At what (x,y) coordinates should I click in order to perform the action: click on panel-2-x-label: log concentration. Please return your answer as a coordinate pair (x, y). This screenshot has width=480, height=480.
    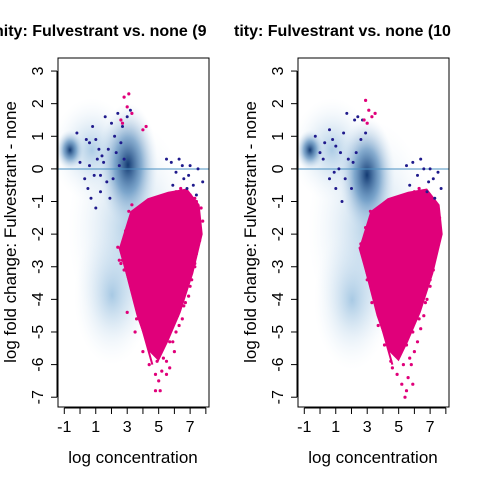
    Looking at the image, I should click on (372, 457).